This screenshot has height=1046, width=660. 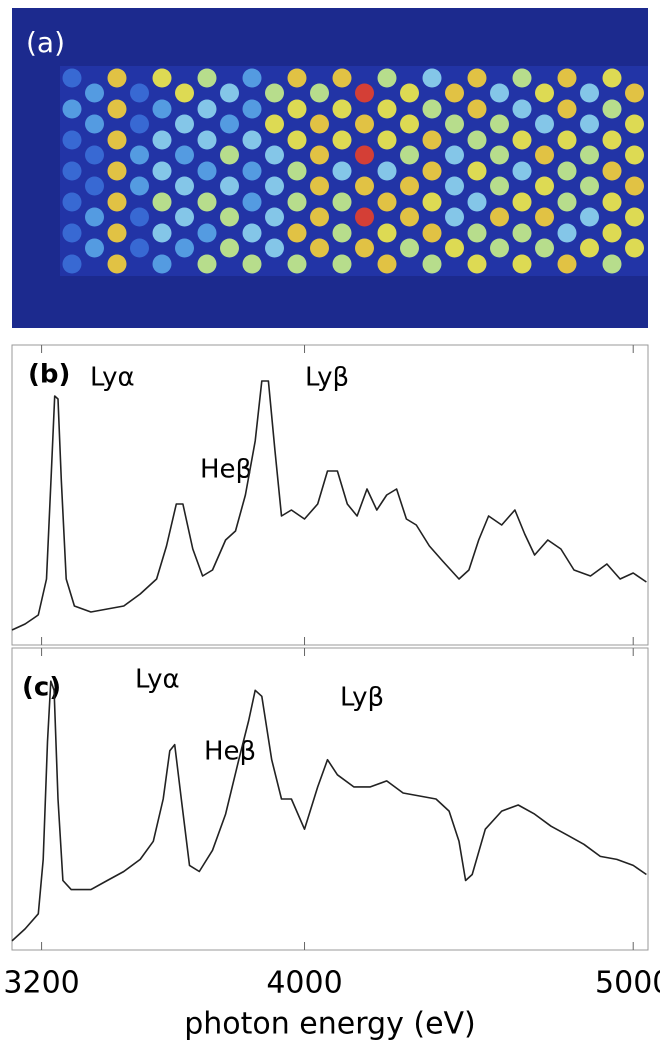 What do you see at coordinates (230, 752) in the screenshot?
I see `peak-annotation: Heβ` at bounding box center [230, 752].